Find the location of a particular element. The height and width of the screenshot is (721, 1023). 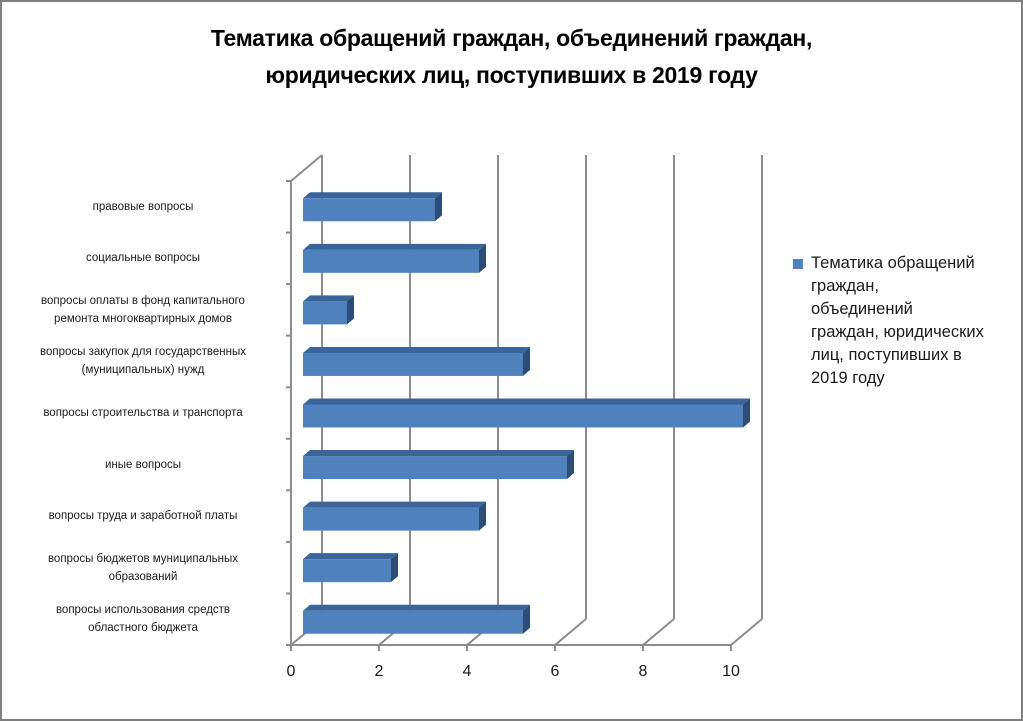

category-label-line: вопросы закупок для государственных is located at coordinates (143, 352).